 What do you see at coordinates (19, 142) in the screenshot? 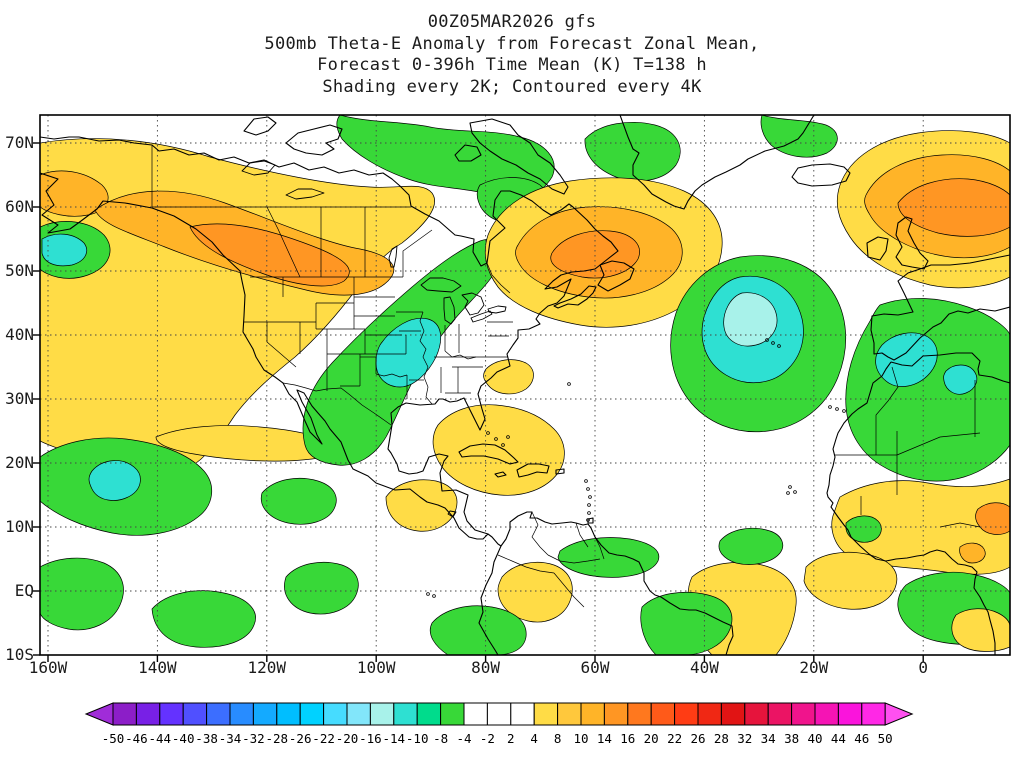
I see `y-axis-label: 70N` at bounding box center [19, 142].